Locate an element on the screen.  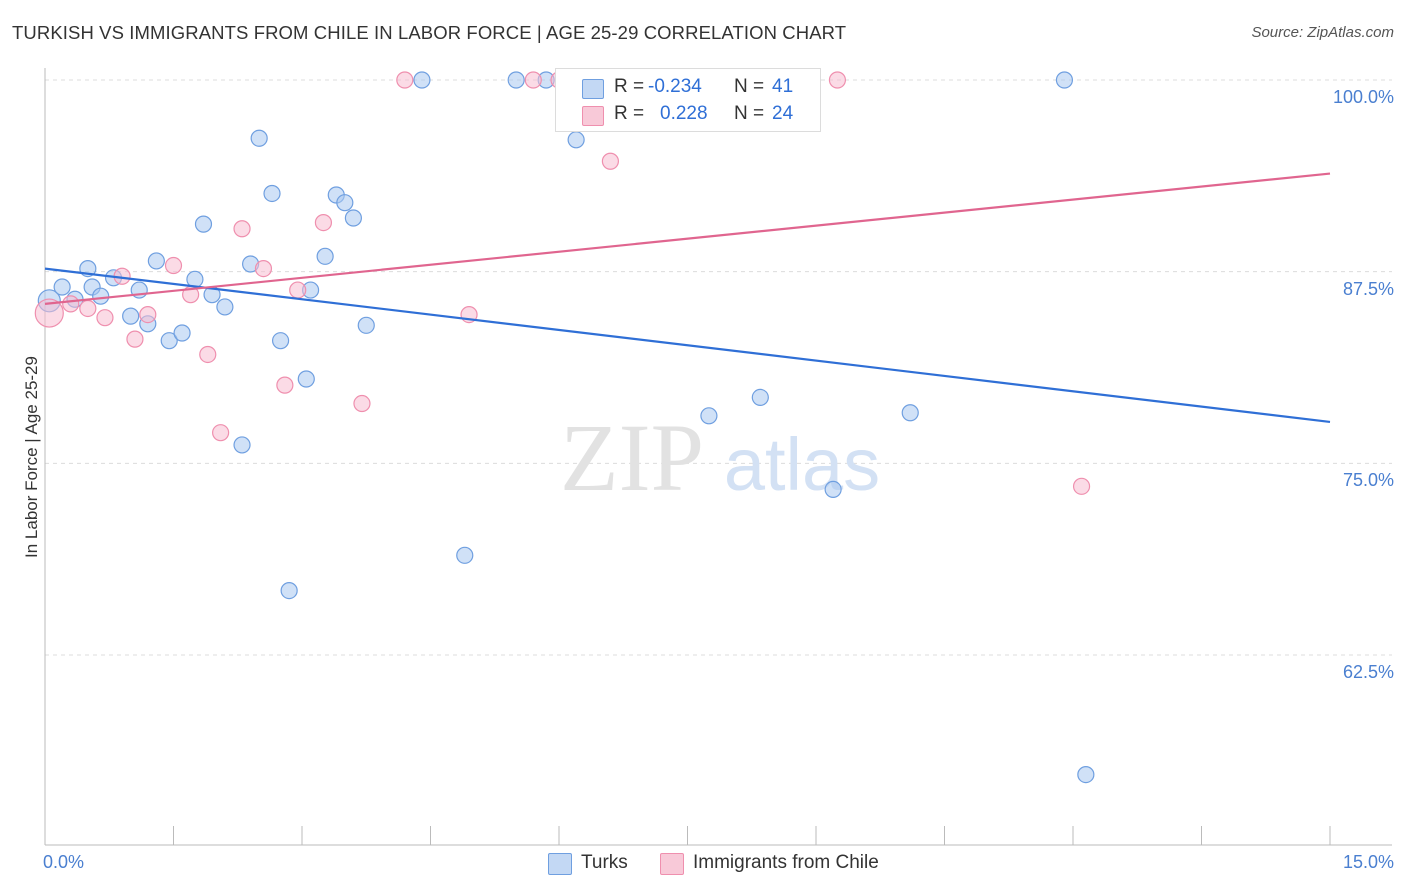
watermark: ZIP atlas is located at coordinates (720, 457).